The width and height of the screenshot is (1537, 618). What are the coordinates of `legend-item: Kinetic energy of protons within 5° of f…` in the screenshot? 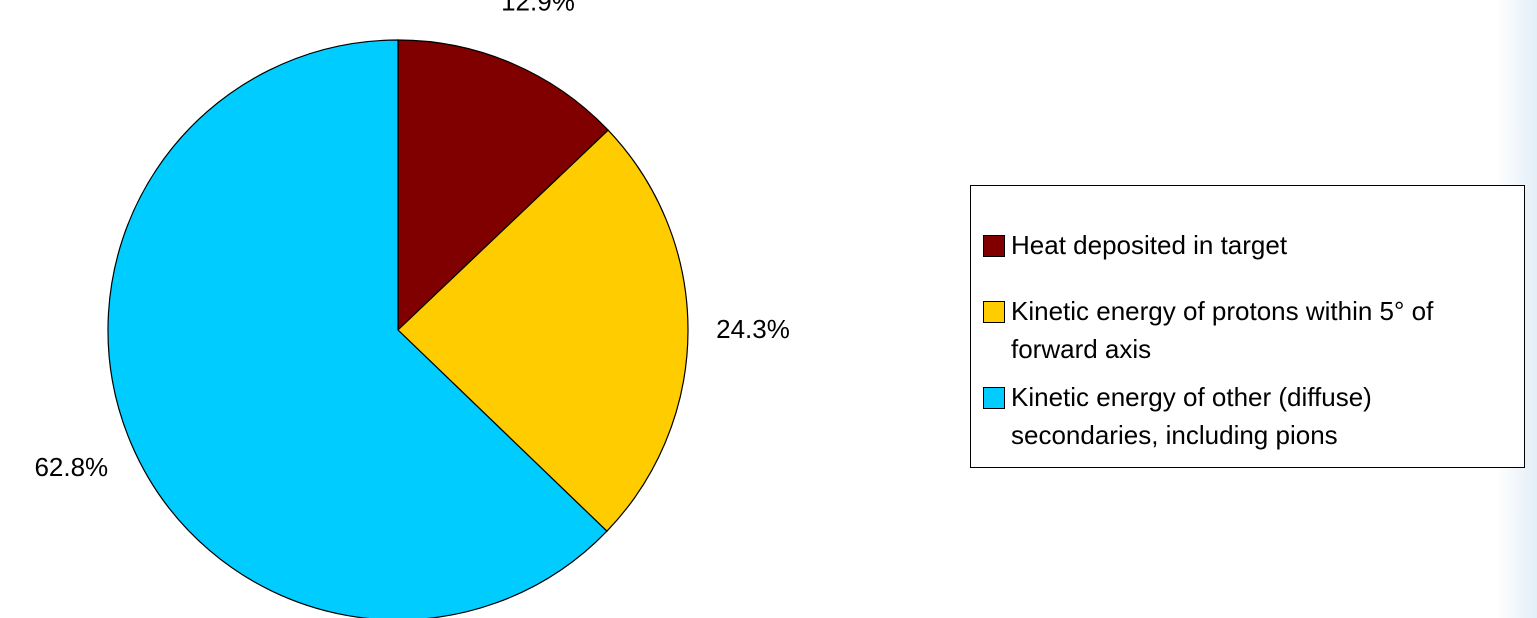 It's located at (1253, 330).